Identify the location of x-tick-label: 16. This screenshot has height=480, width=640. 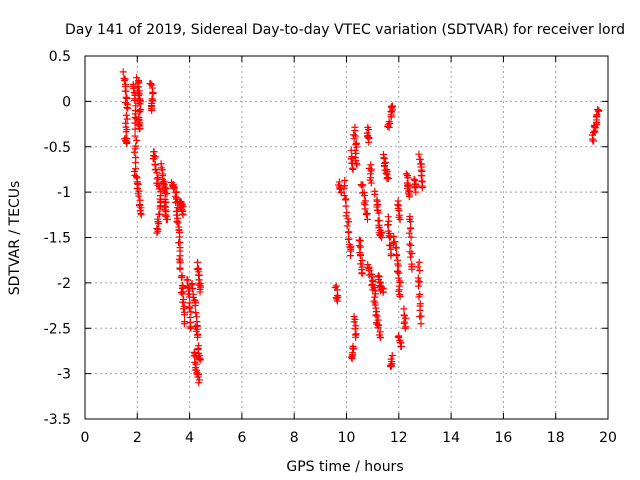
(503, 438).